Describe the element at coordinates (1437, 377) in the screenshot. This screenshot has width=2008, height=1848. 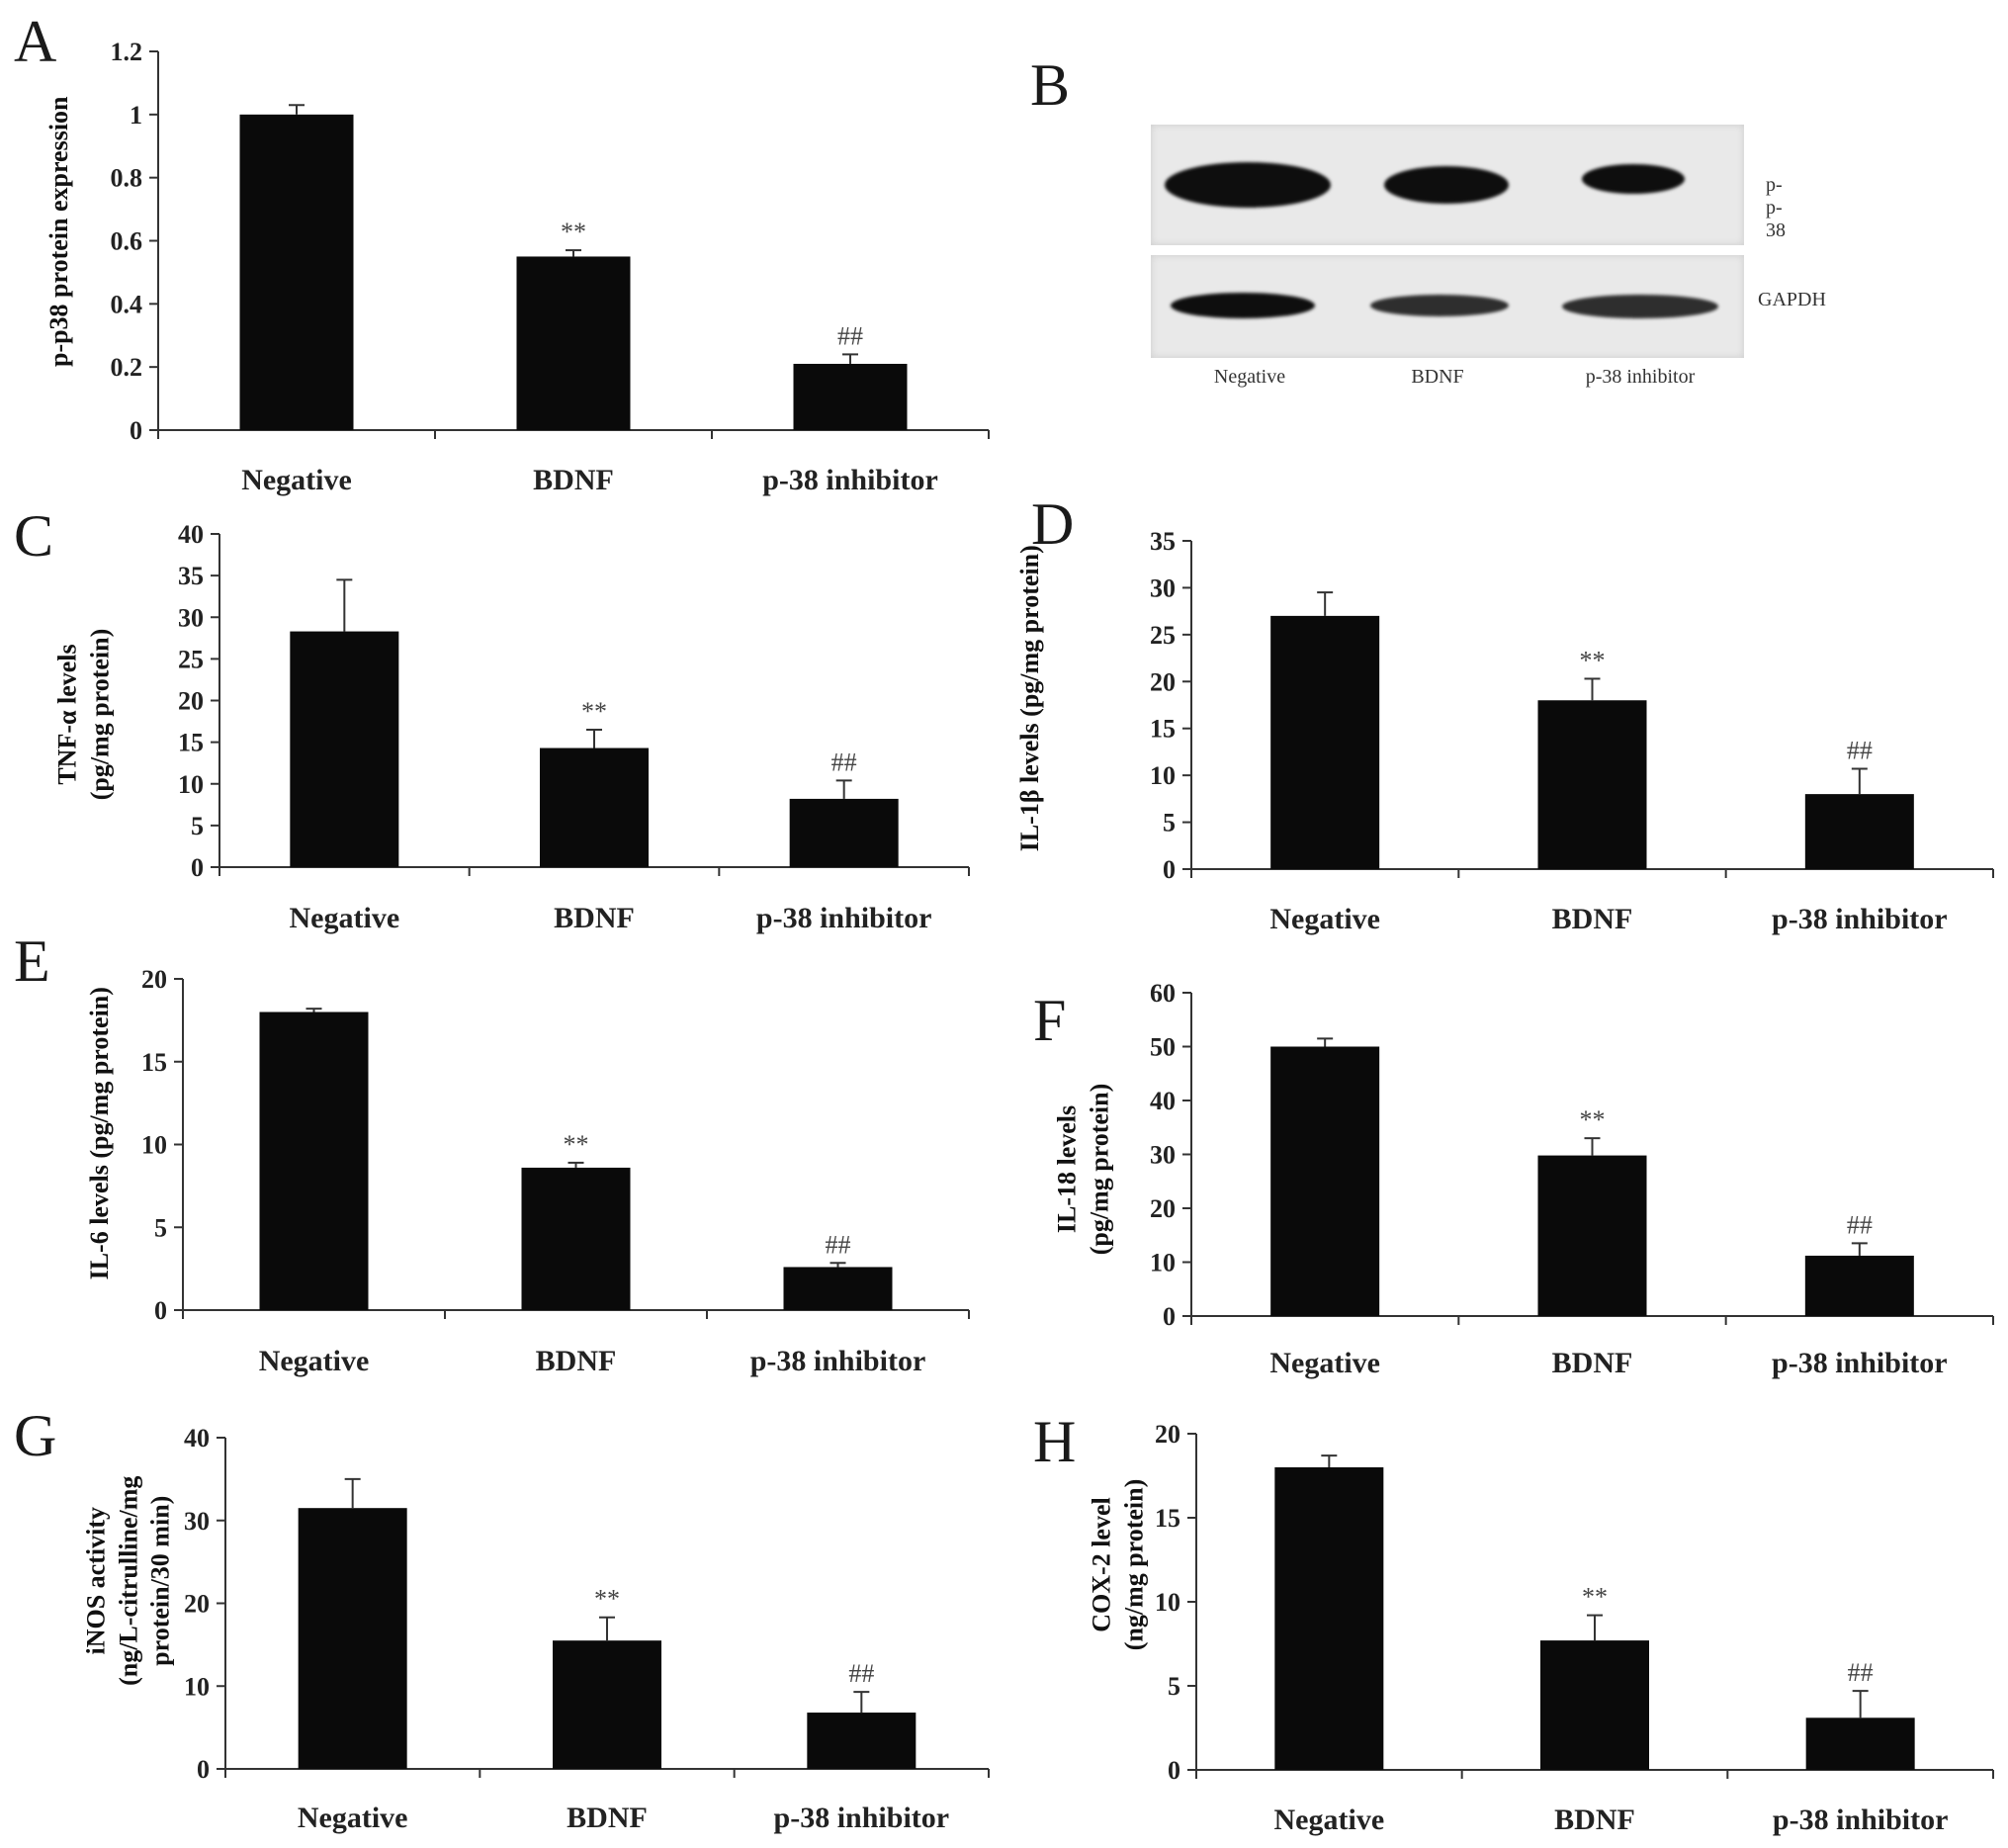
I see `blot-lane-label: BDNF` at that location.